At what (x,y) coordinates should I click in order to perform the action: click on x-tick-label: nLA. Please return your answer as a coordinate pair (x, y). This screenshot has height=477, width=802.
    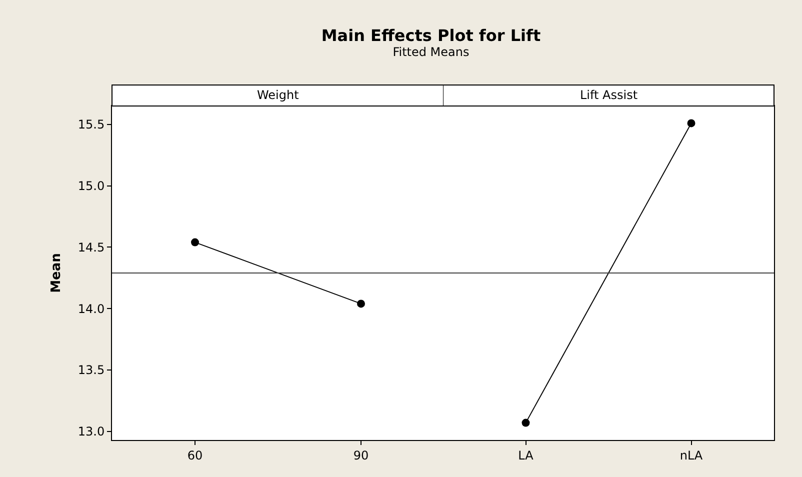
    Looking at the image, I should click on (692, 455).